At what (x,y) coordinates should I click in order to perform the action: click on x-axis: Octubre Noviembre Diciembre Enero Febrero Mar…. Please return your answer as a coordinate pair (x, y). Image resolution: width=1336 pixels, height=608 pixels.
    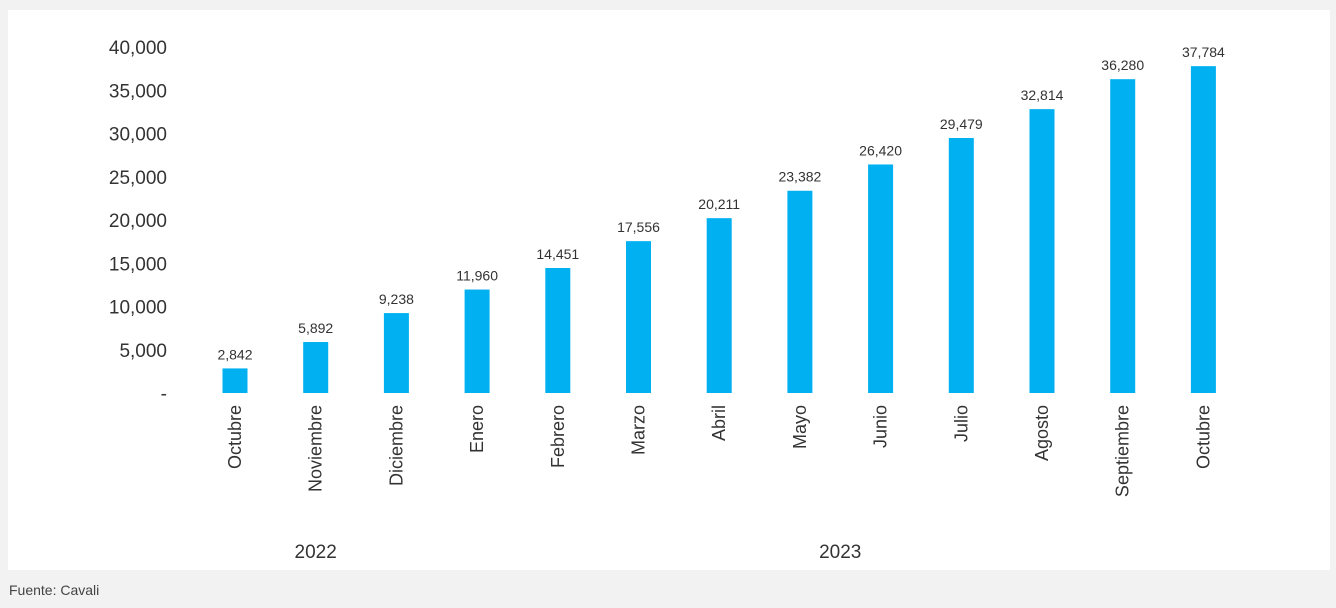
    Looking at the image, I should click on (719, 451).